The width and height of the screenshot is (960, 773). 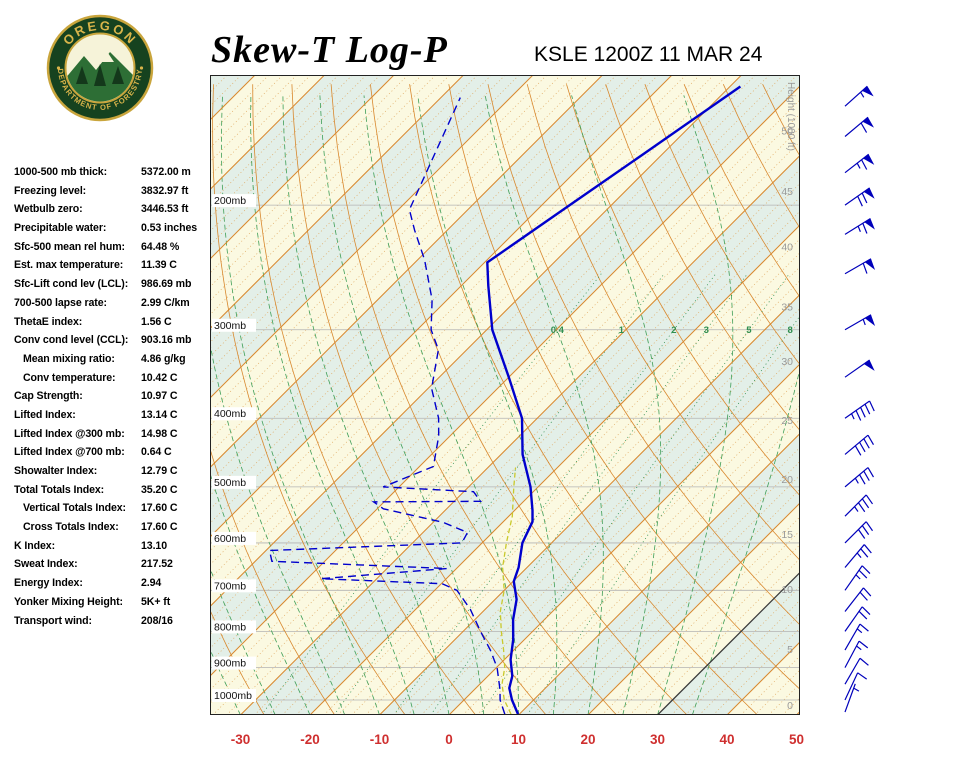 What do you see at coordinates (230, 627) in the screenshot?
I see `svg-text: 800mb` at bounding box center [230, 627].